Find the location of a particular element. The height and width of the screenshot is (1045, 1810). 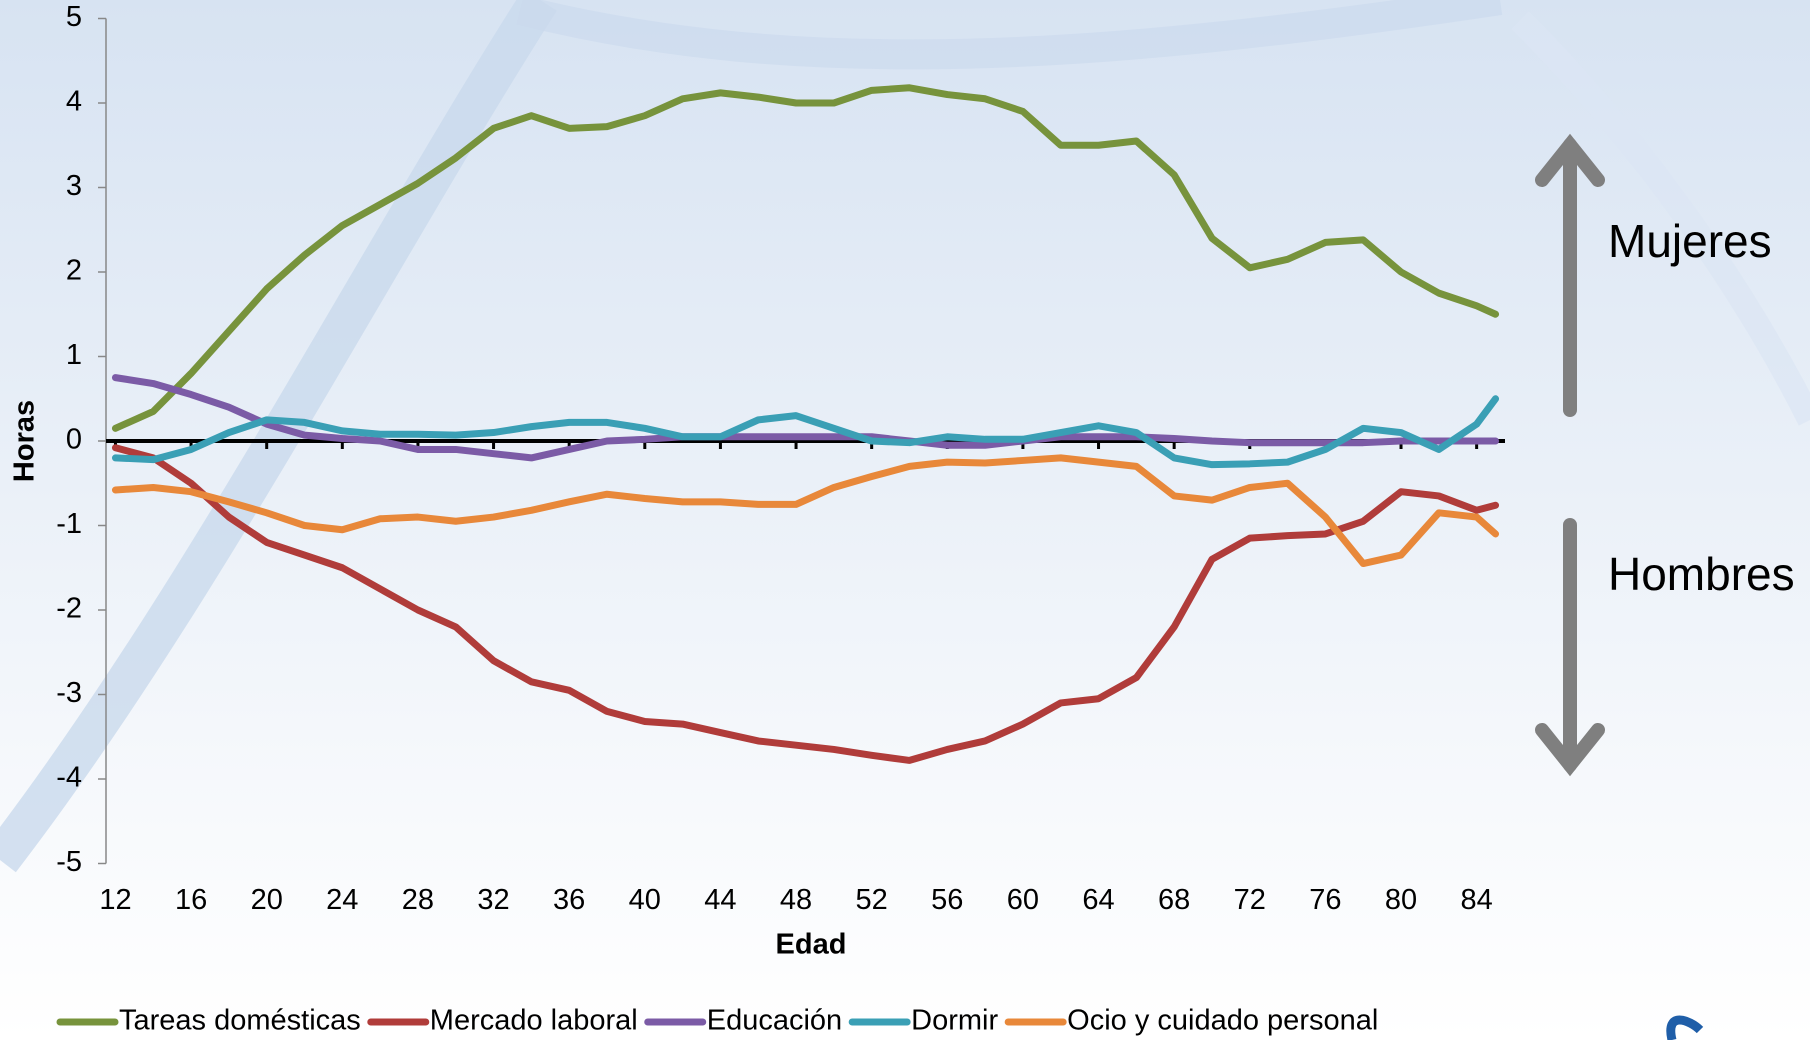

y-tick-label: -4 is located at coordinates (69, 778).